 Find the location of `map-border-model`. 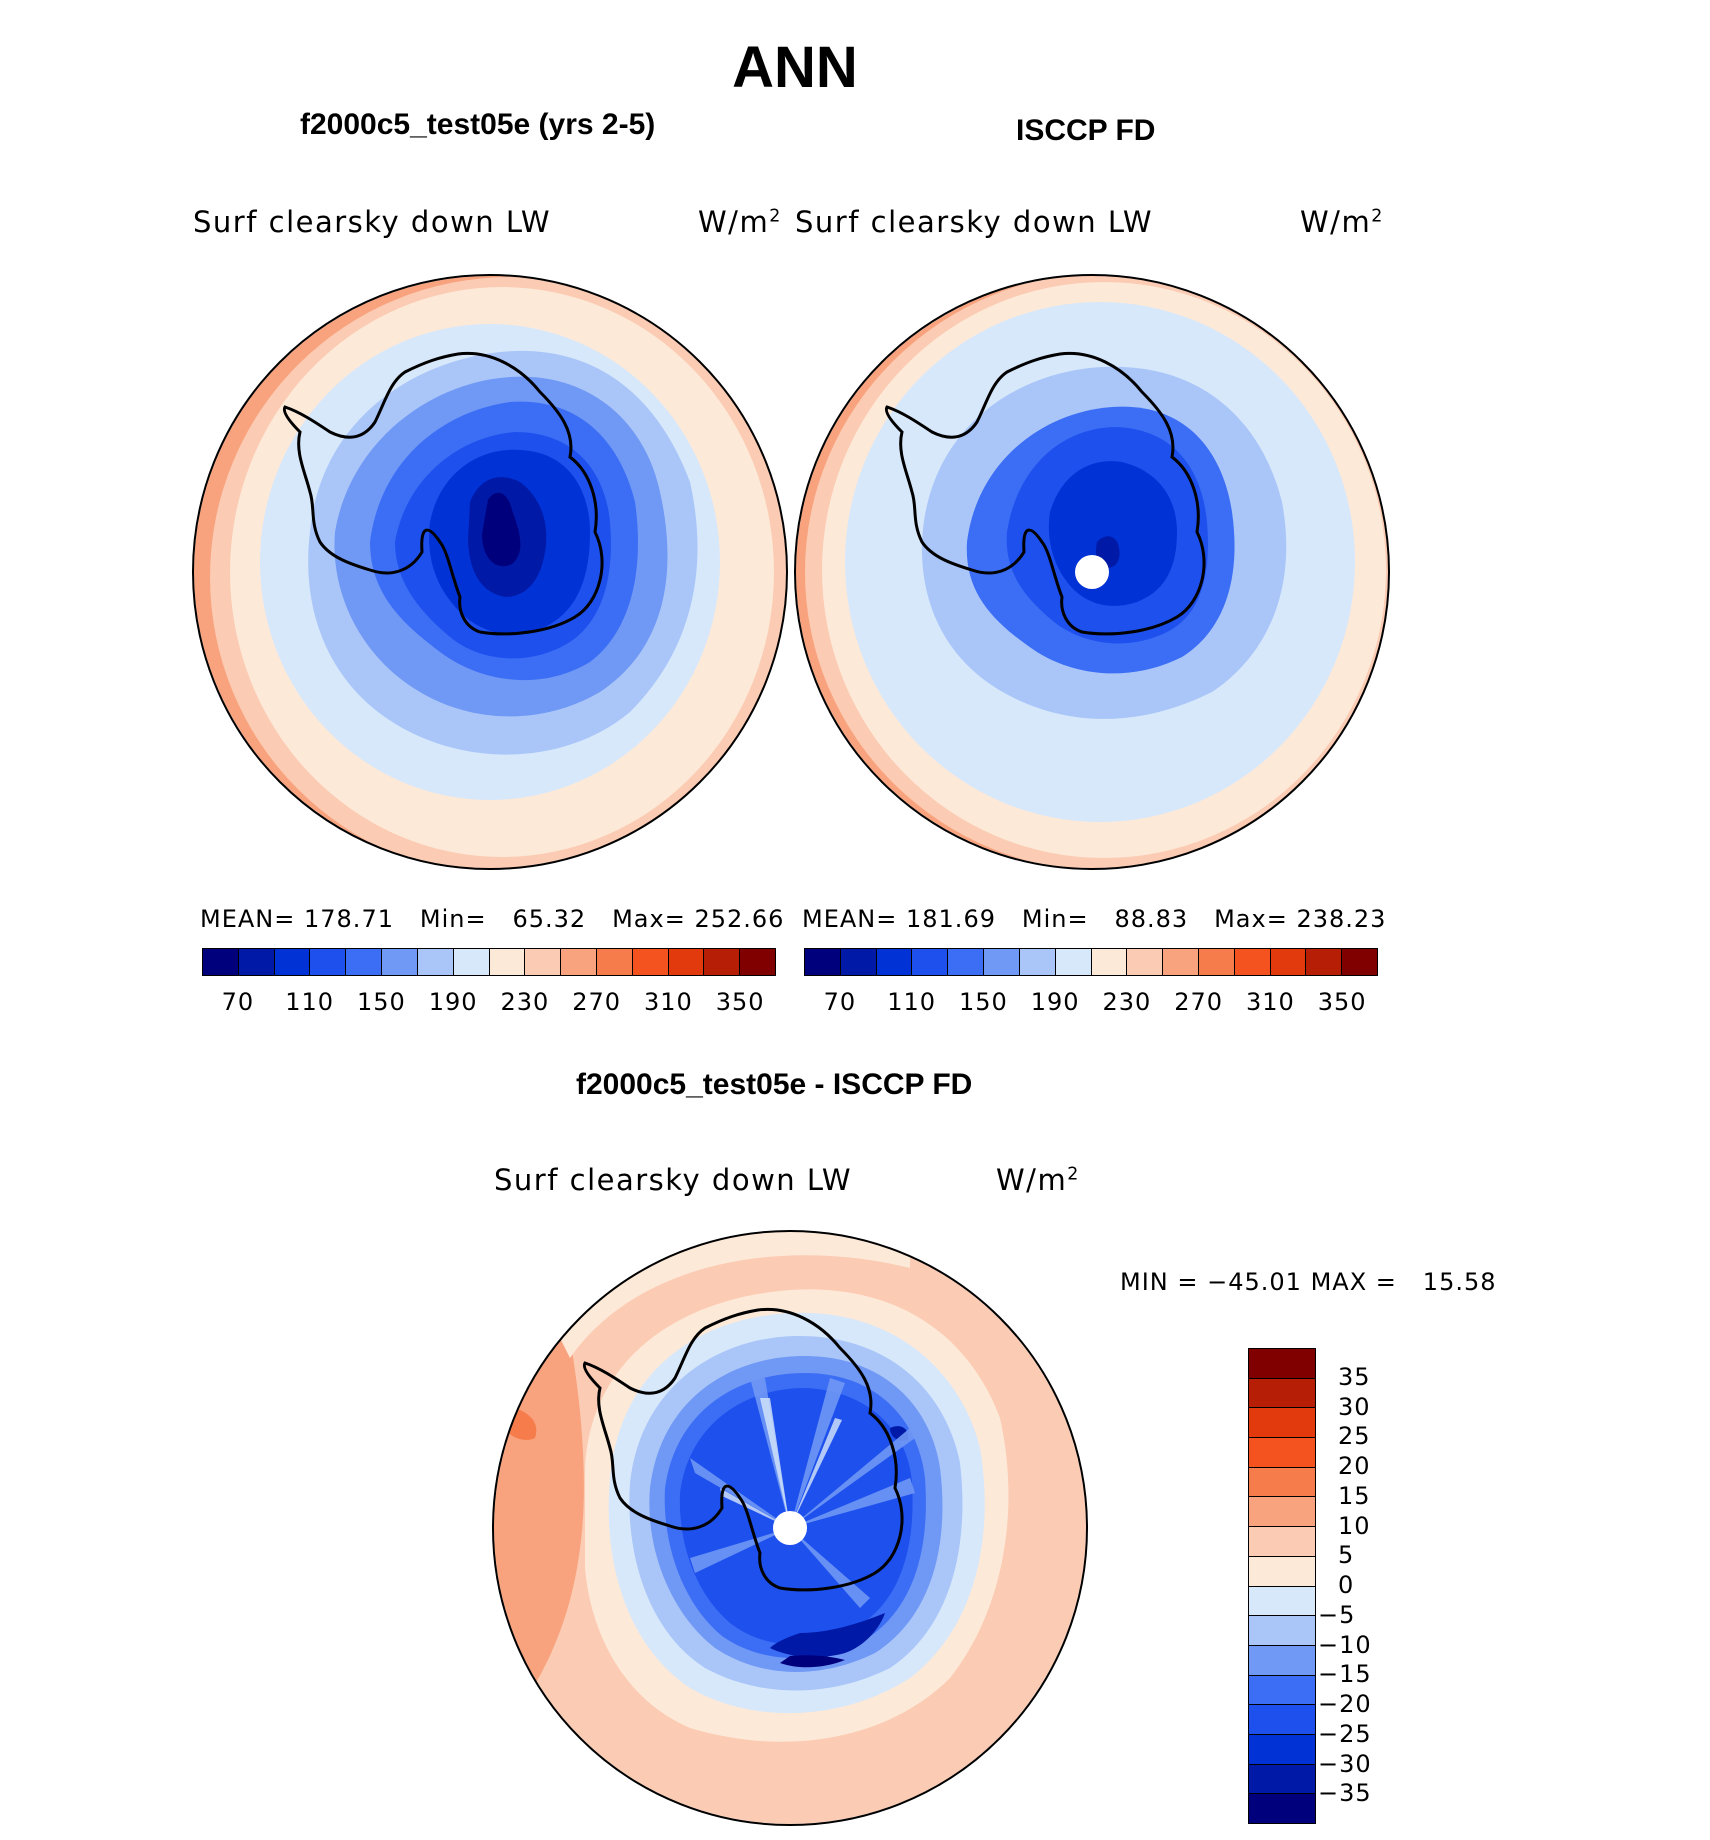

map-border-model is located at coordinates (490, 572).